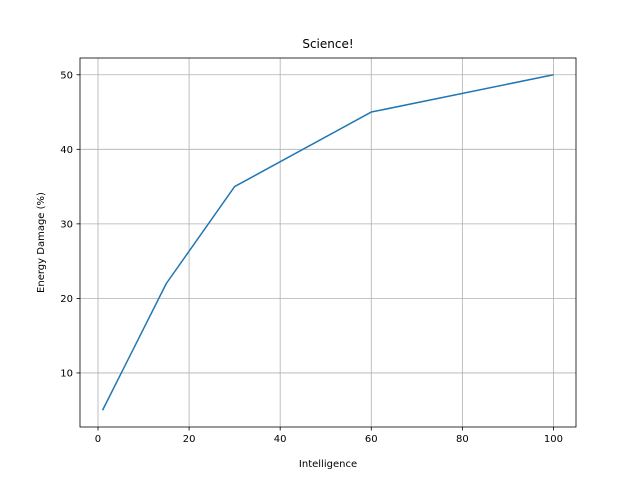 The image size is (640, 480). What do you see at coordinates (66, 299) in the screenshot?
I see `y-tick-label: 20` at bounding box center [66, 299].